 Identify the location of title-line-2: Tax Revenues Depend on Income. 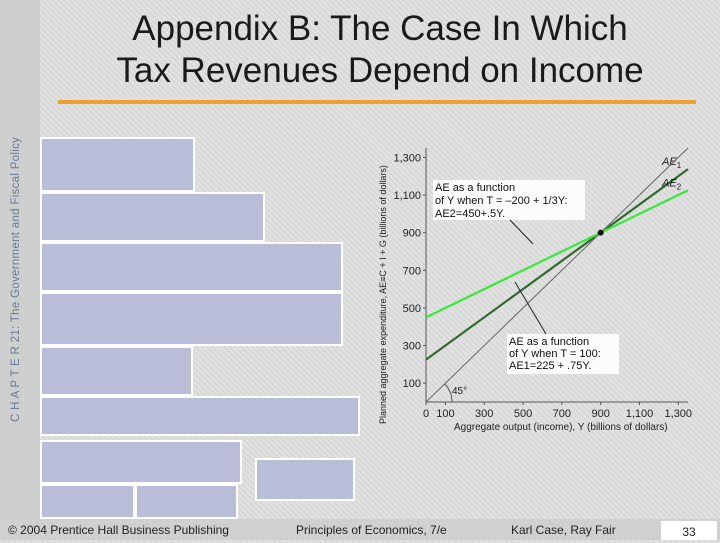
(380, 70).